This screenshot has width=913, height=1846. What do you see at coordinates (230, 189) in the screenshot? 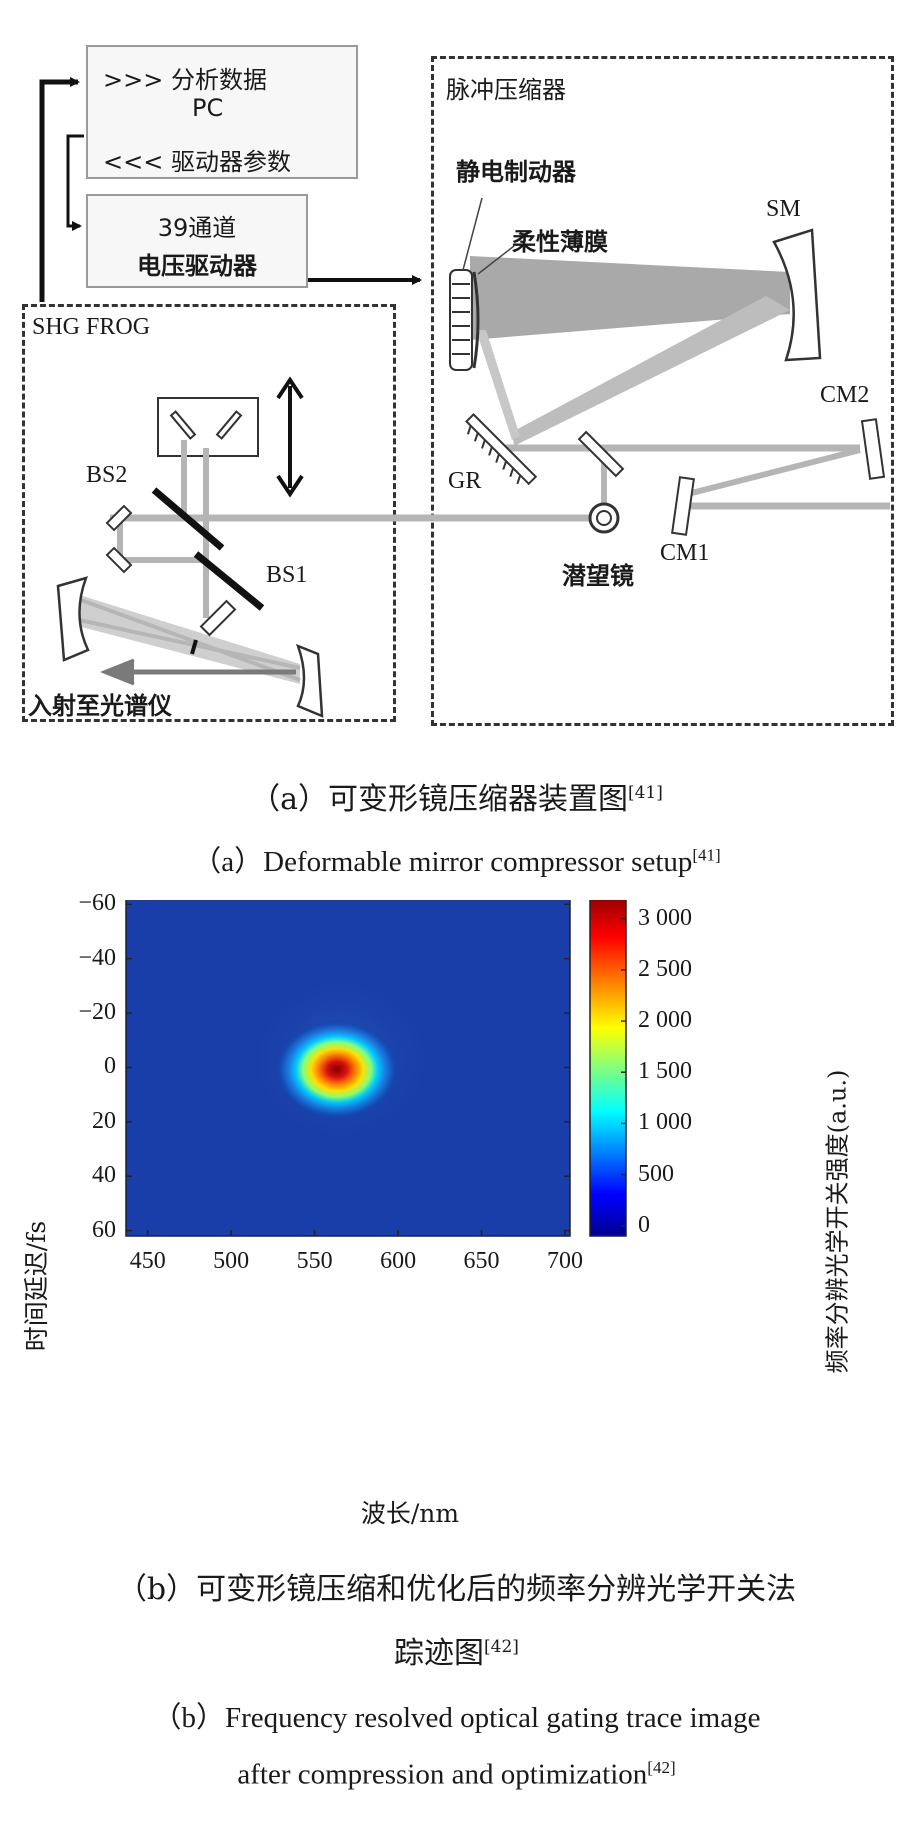
I see `setup-connections` at bounding box center [230, 189].